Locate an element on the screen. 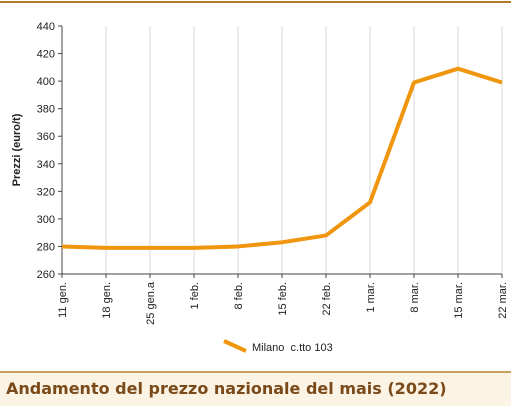 The height and width of the screenshot is (406, 511). y-tick-label: 360 is located at coordinates (46, 137).